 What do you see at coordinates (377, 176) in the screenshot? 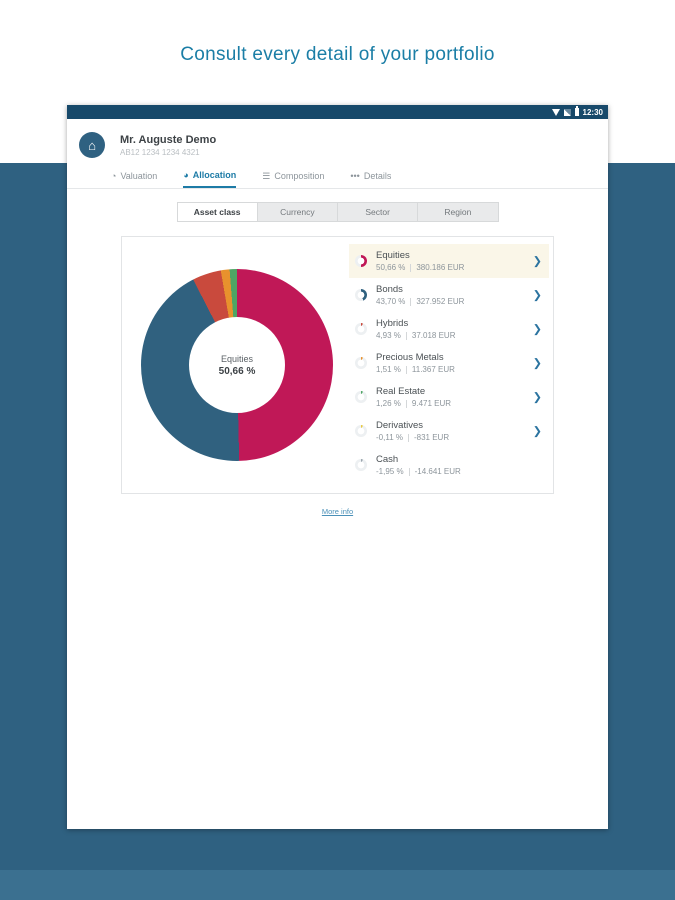
I see `tab-label: Details` at bounding box center [377, 176].